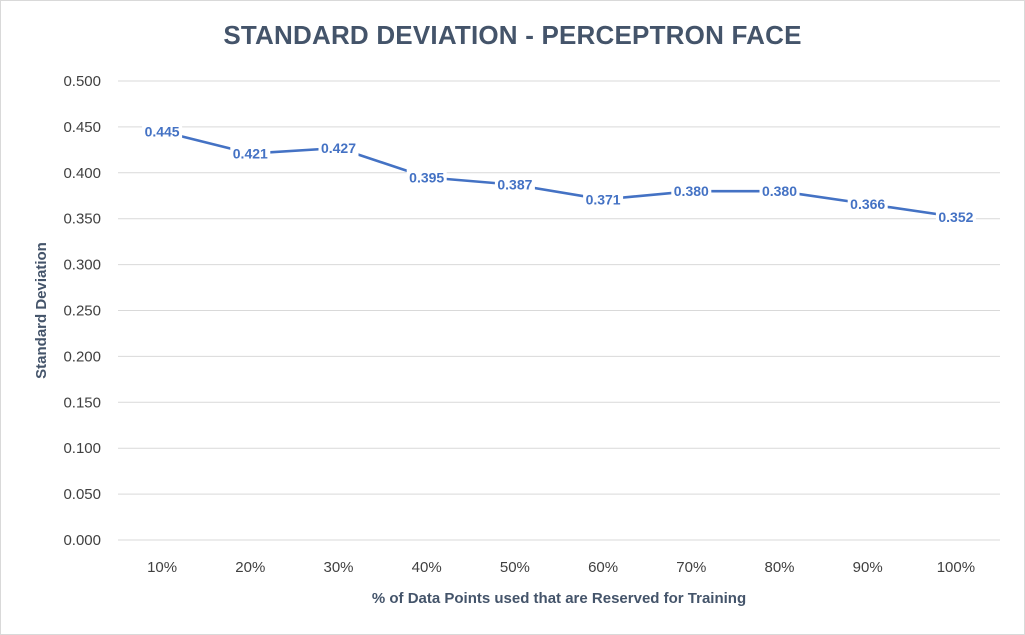 This screenshot has height=635, width=1025. What do you see at coordinates (427, 567) in the screenshot?
I see `x-tick-label: 40%` at bounding box center [427, 567].